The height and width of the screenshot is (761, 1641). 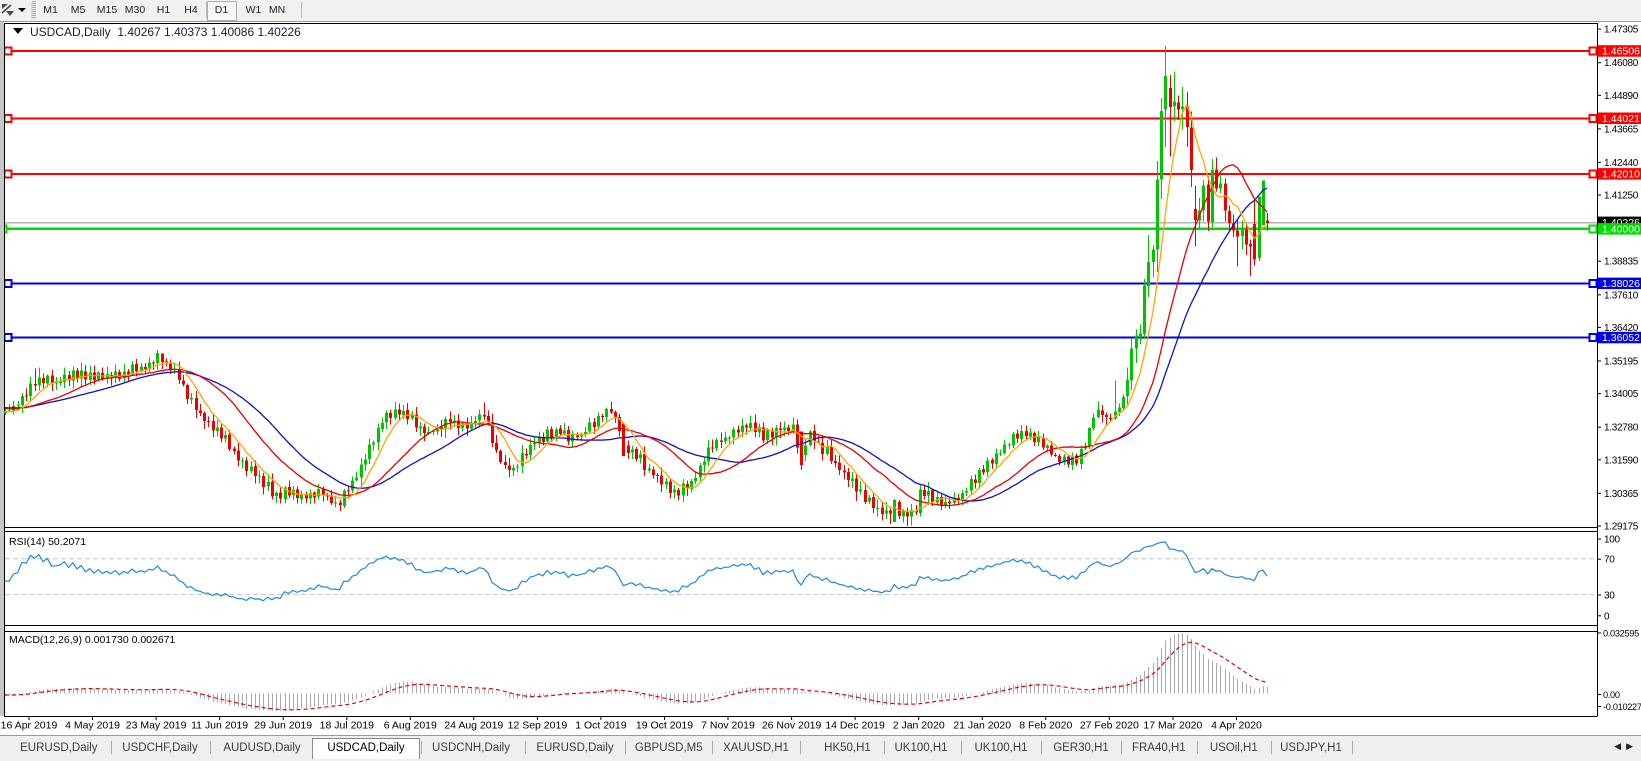 I want to click on svg-text: 1.42010, so click(x=1621, y=174).